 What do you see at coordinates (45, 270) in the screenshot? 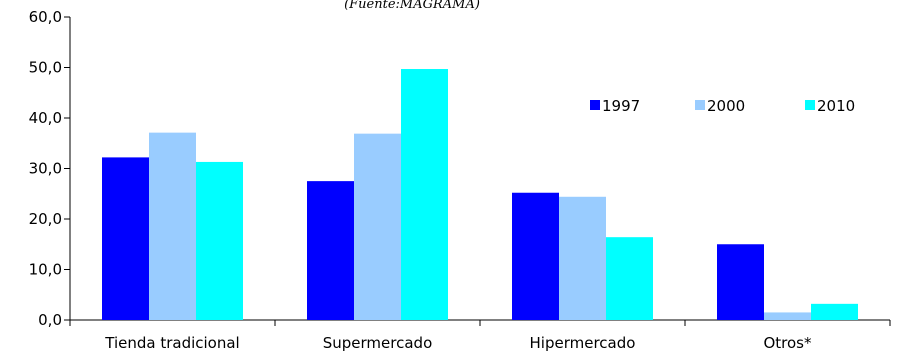
I see `y-tick-label: 10,0` at bounding box center [45, 270].